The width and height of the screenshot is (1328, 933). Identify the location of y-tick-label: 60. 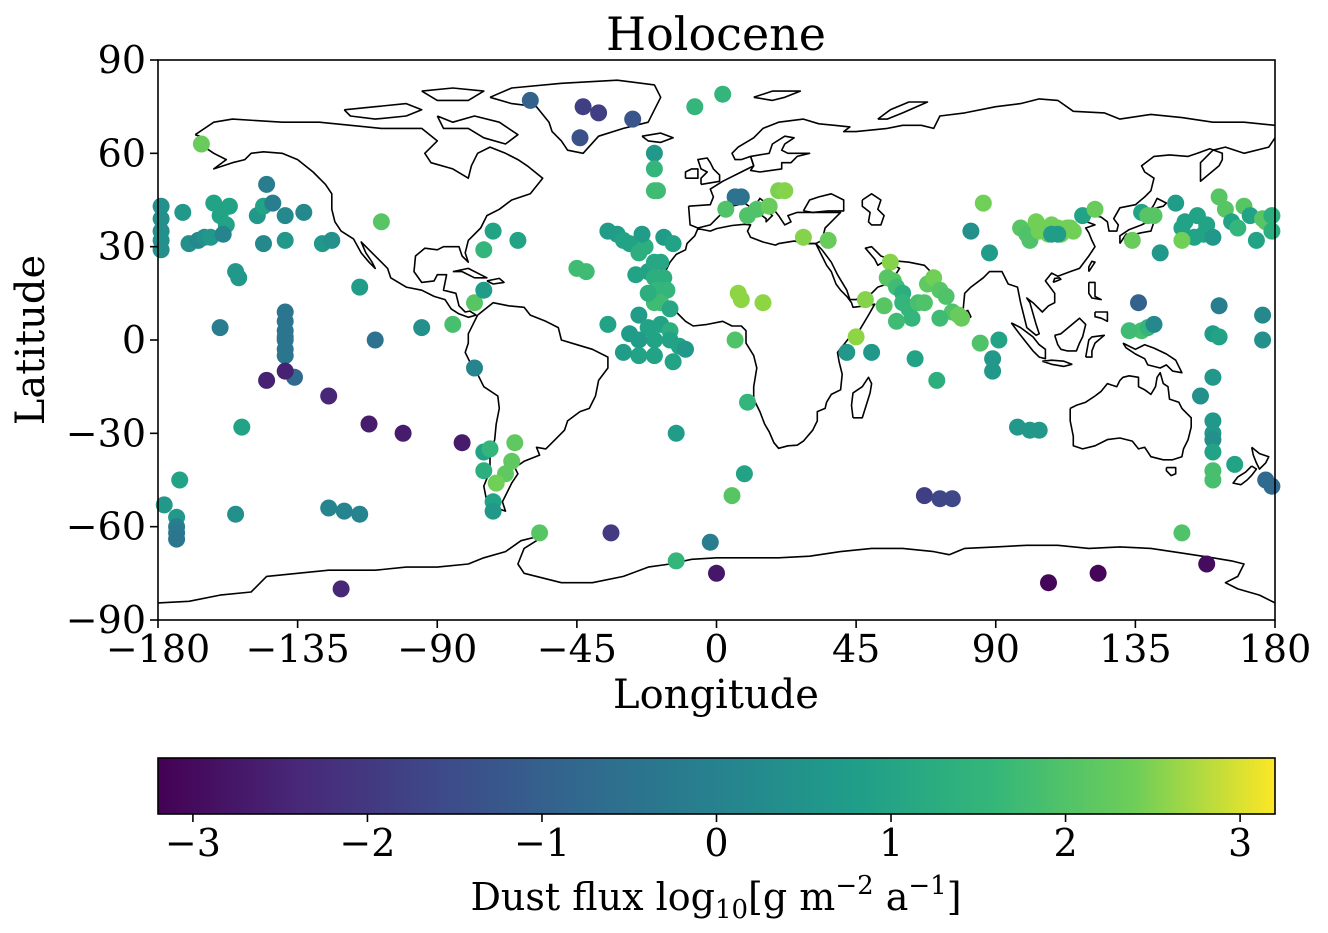
(122, 153).